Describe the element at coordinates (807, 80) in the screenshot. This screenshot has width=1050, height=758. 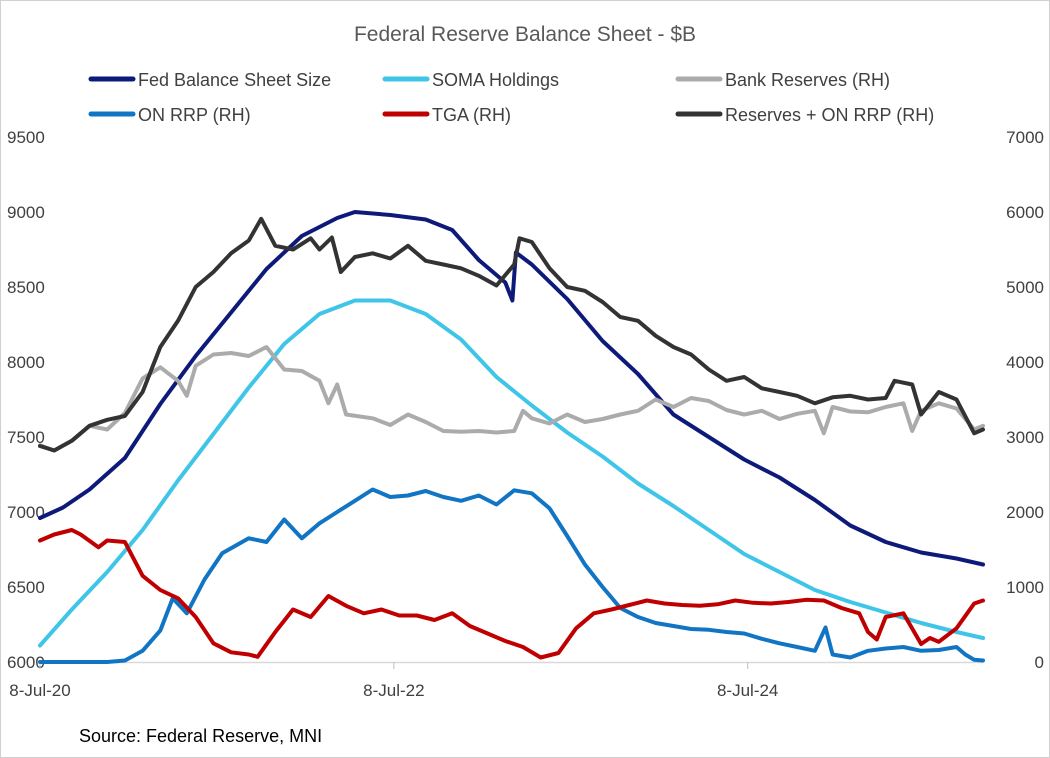
I see `legend-label-bank-reserves-rh: Bank Reserves (RH)` at that location.